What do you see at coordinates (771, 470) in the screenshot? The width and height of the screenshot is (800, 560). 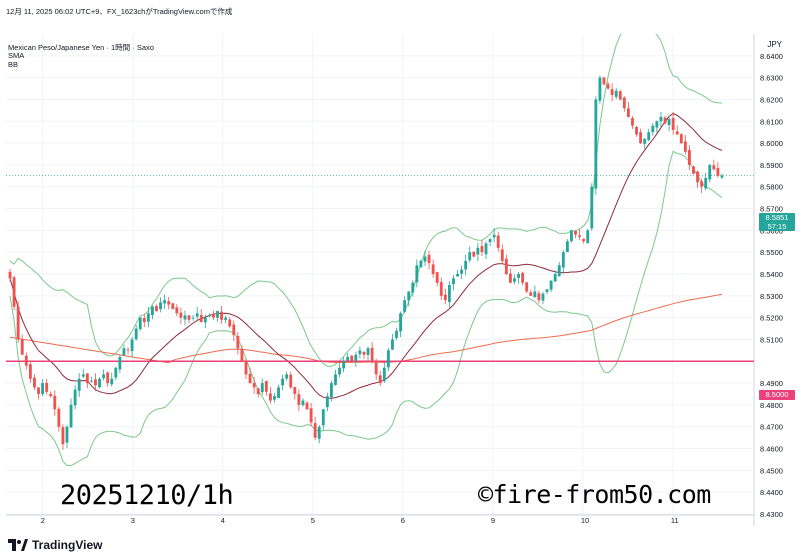 I see `y-tick-label: 8.4500` at bounding box center [771, 470].